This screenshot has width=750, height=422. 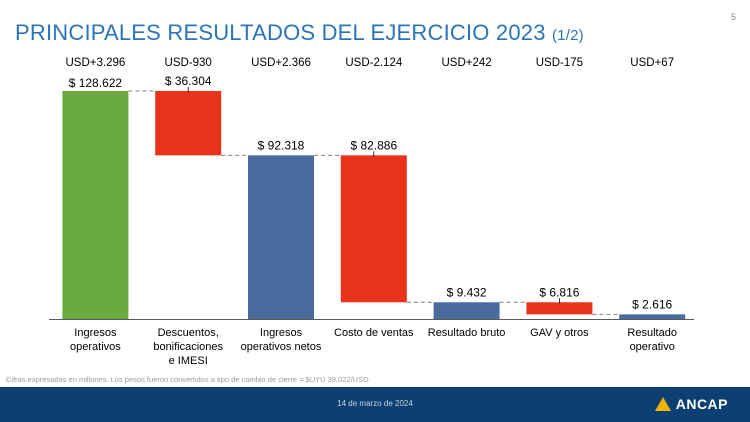 What do you see at coordinates (96, 63) in the screenshot?
I see `usd-label: USD+3.296` at bounding box center [96, 63].